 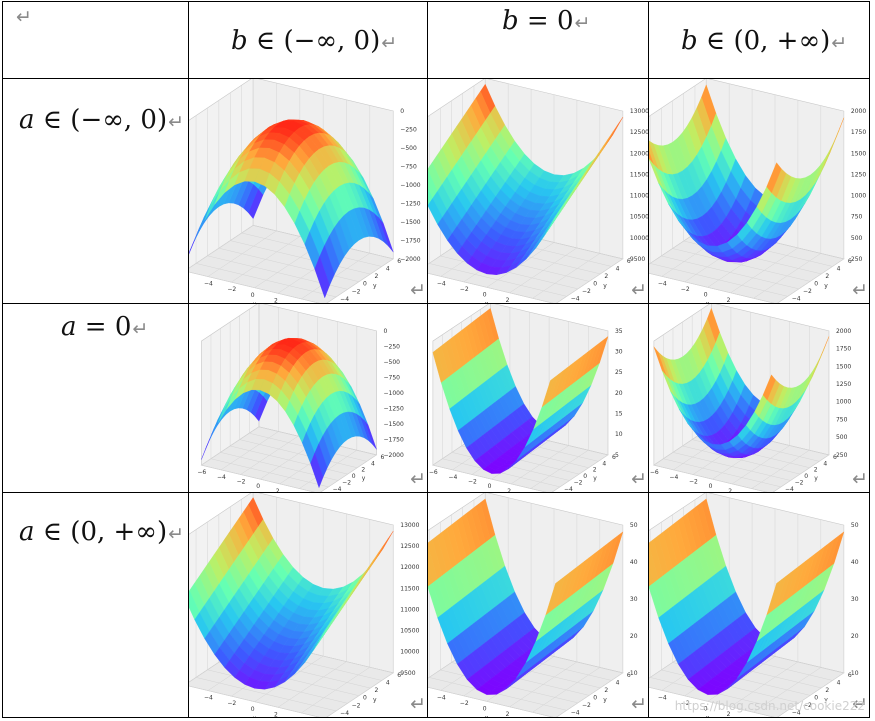 What do you see at coordinates (409, 588) in the screenshot?
I see `z-tick-label: 11500` at bounding box center [409, 588].